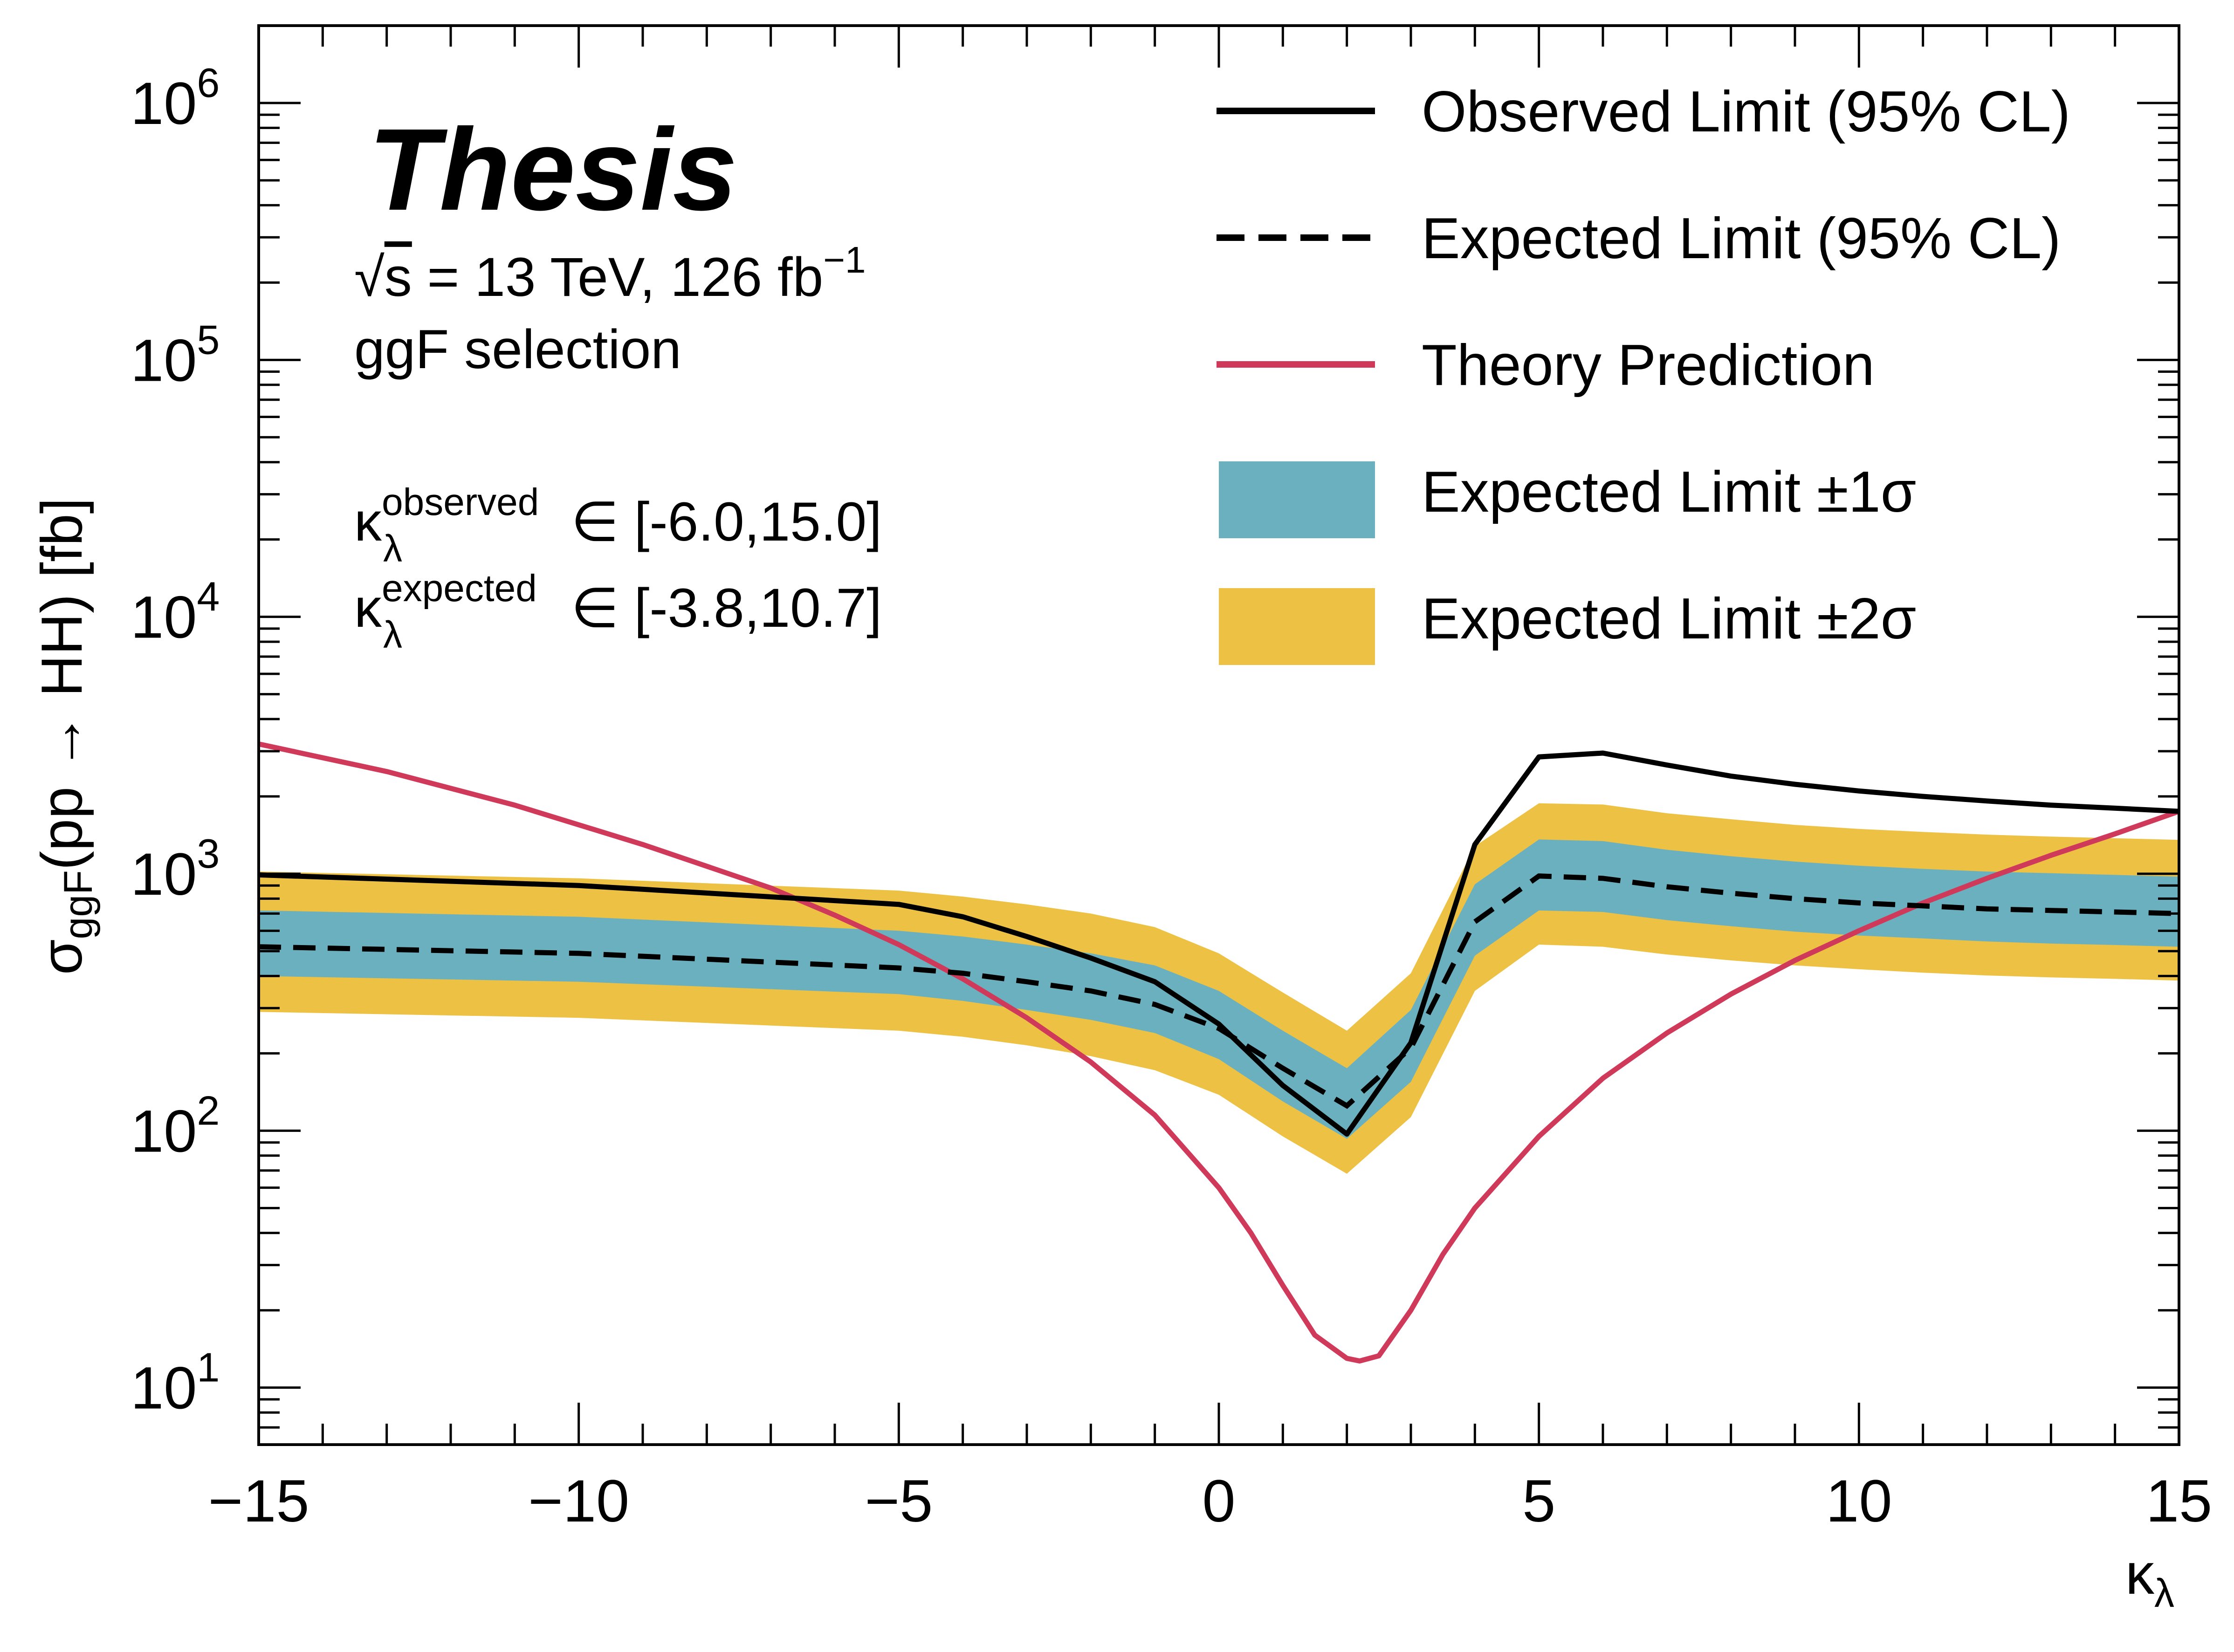 The image size is (2234, 1652). I want to click on lumi-exponent: −1, so click(844, 260).